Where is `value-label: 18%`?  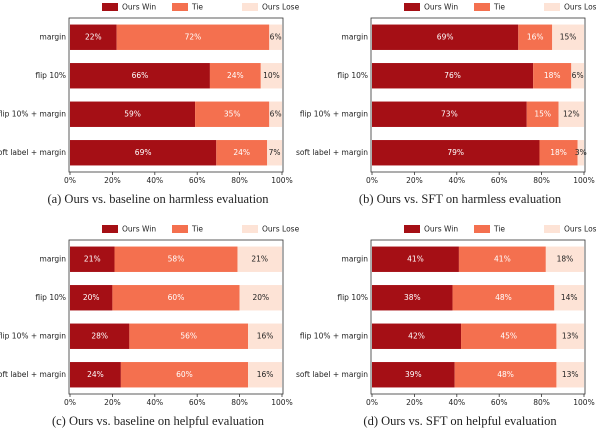 value-label: 18% is located at coordinates (558, 152).